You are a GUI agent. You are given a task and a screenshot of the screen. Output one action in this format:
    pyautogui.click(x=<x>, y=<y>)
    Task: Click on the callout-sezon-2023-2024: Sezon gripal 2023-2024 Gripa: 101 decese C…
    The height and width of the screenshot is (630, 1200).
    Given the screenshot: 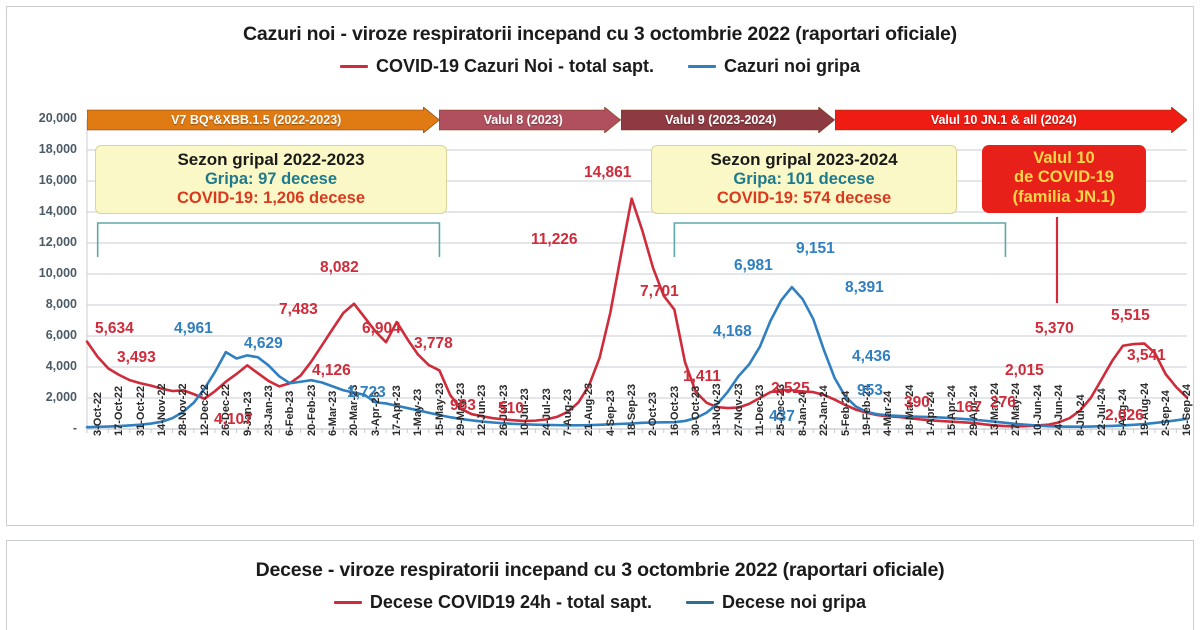 What is the action you would take?
    pyautogui.click(x=804, y=179)
    